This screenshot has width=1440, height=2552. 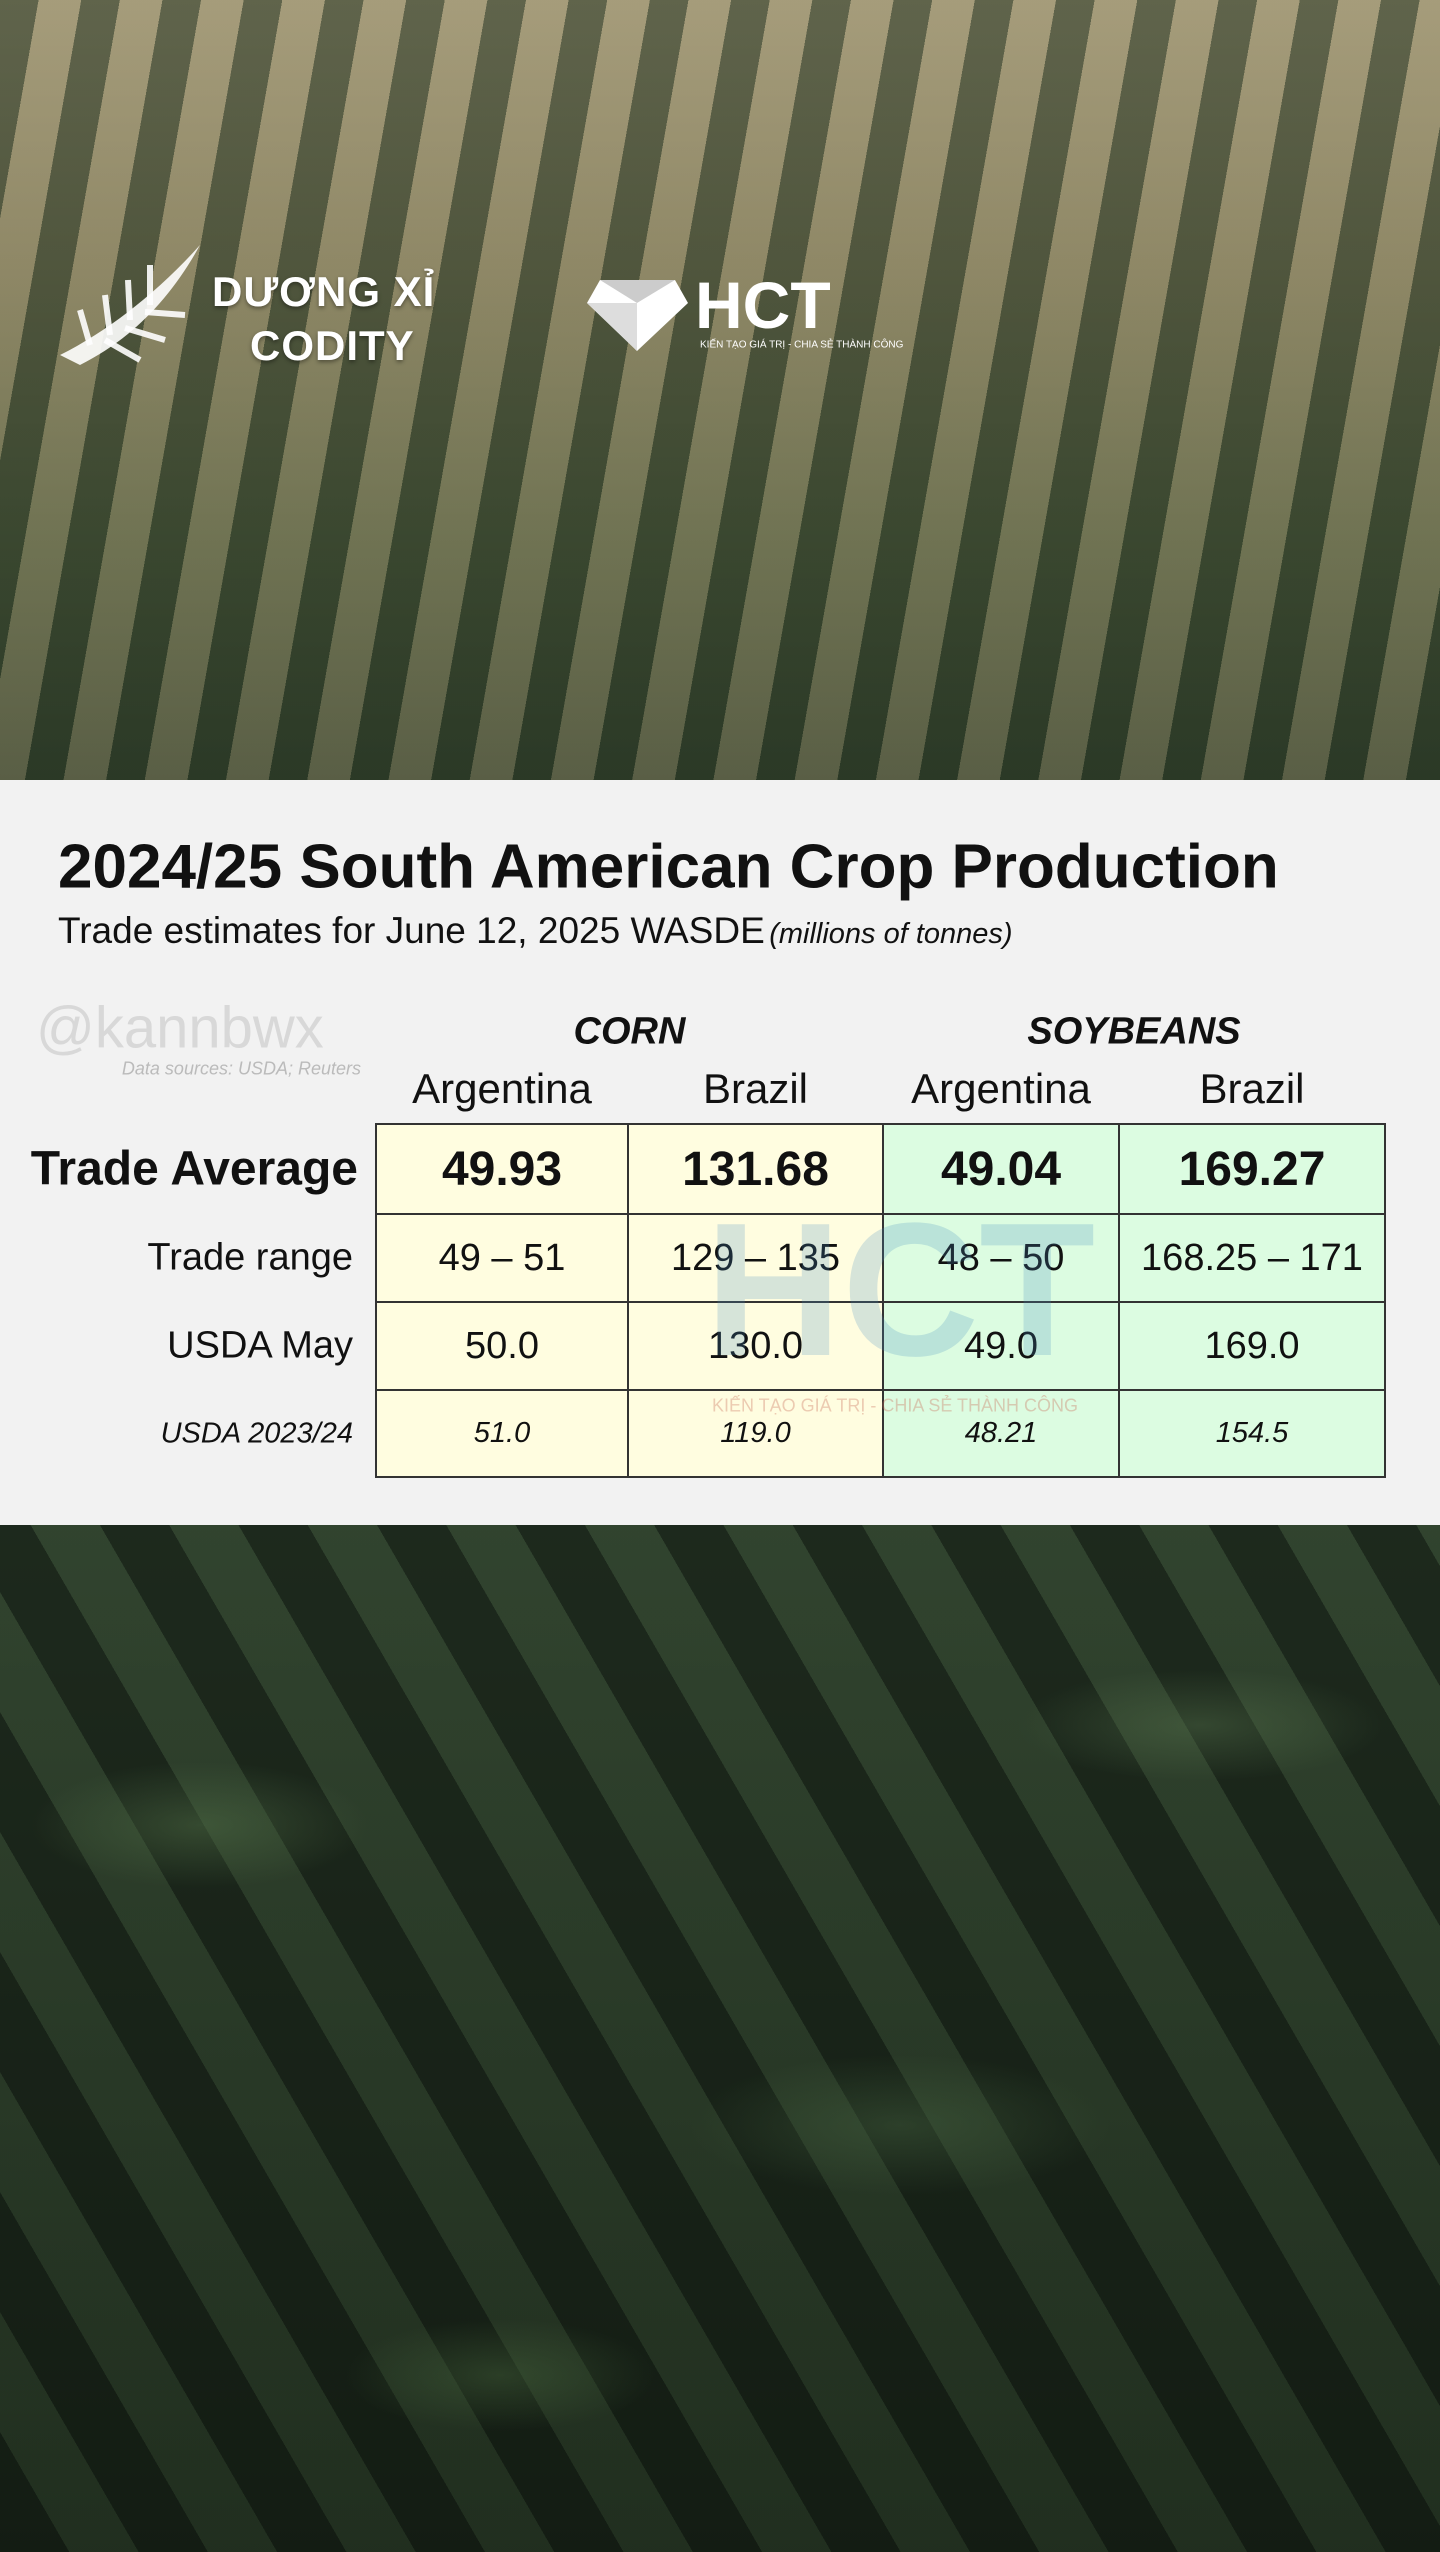 What do you see at coordinates (1001, 1258) in the screenshot?
I see `table-cell: 48 – 50` at bounding box center [1001, 1258].